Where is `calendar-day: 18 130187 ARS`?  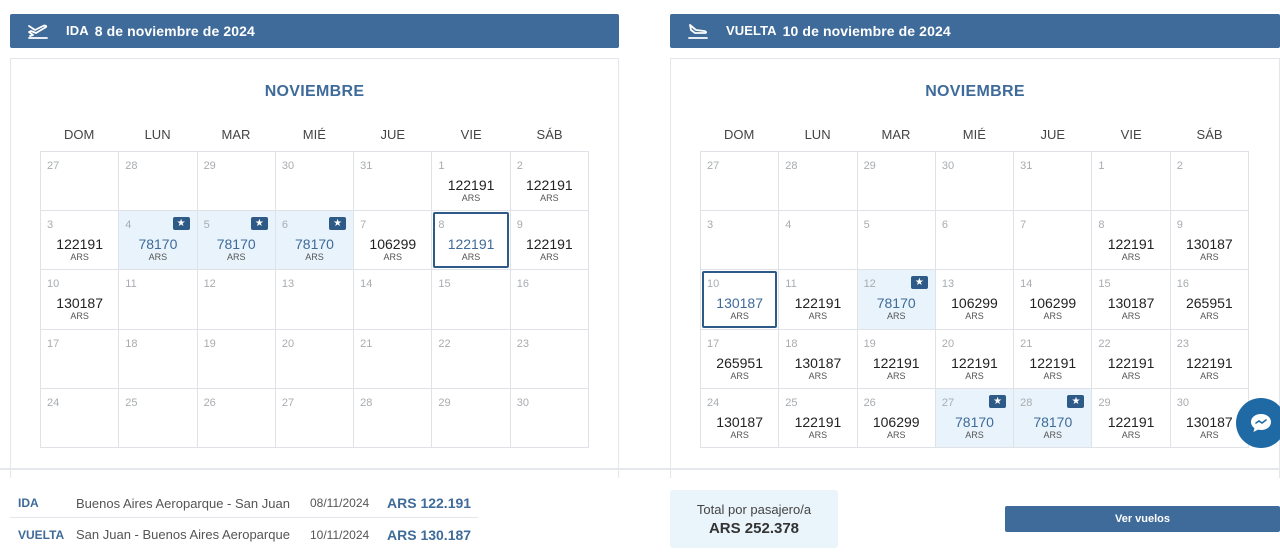
calendar-day: 18 130187 ARS is located at coordinates (818, 359).